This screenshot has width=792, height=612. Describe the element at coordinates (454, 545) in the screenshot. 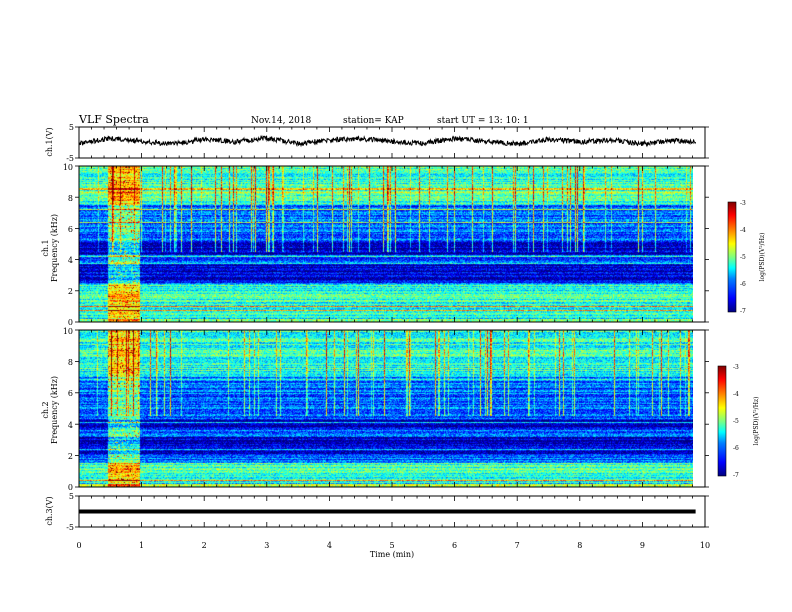

I see `x-tick-label-6: 6` at that location.